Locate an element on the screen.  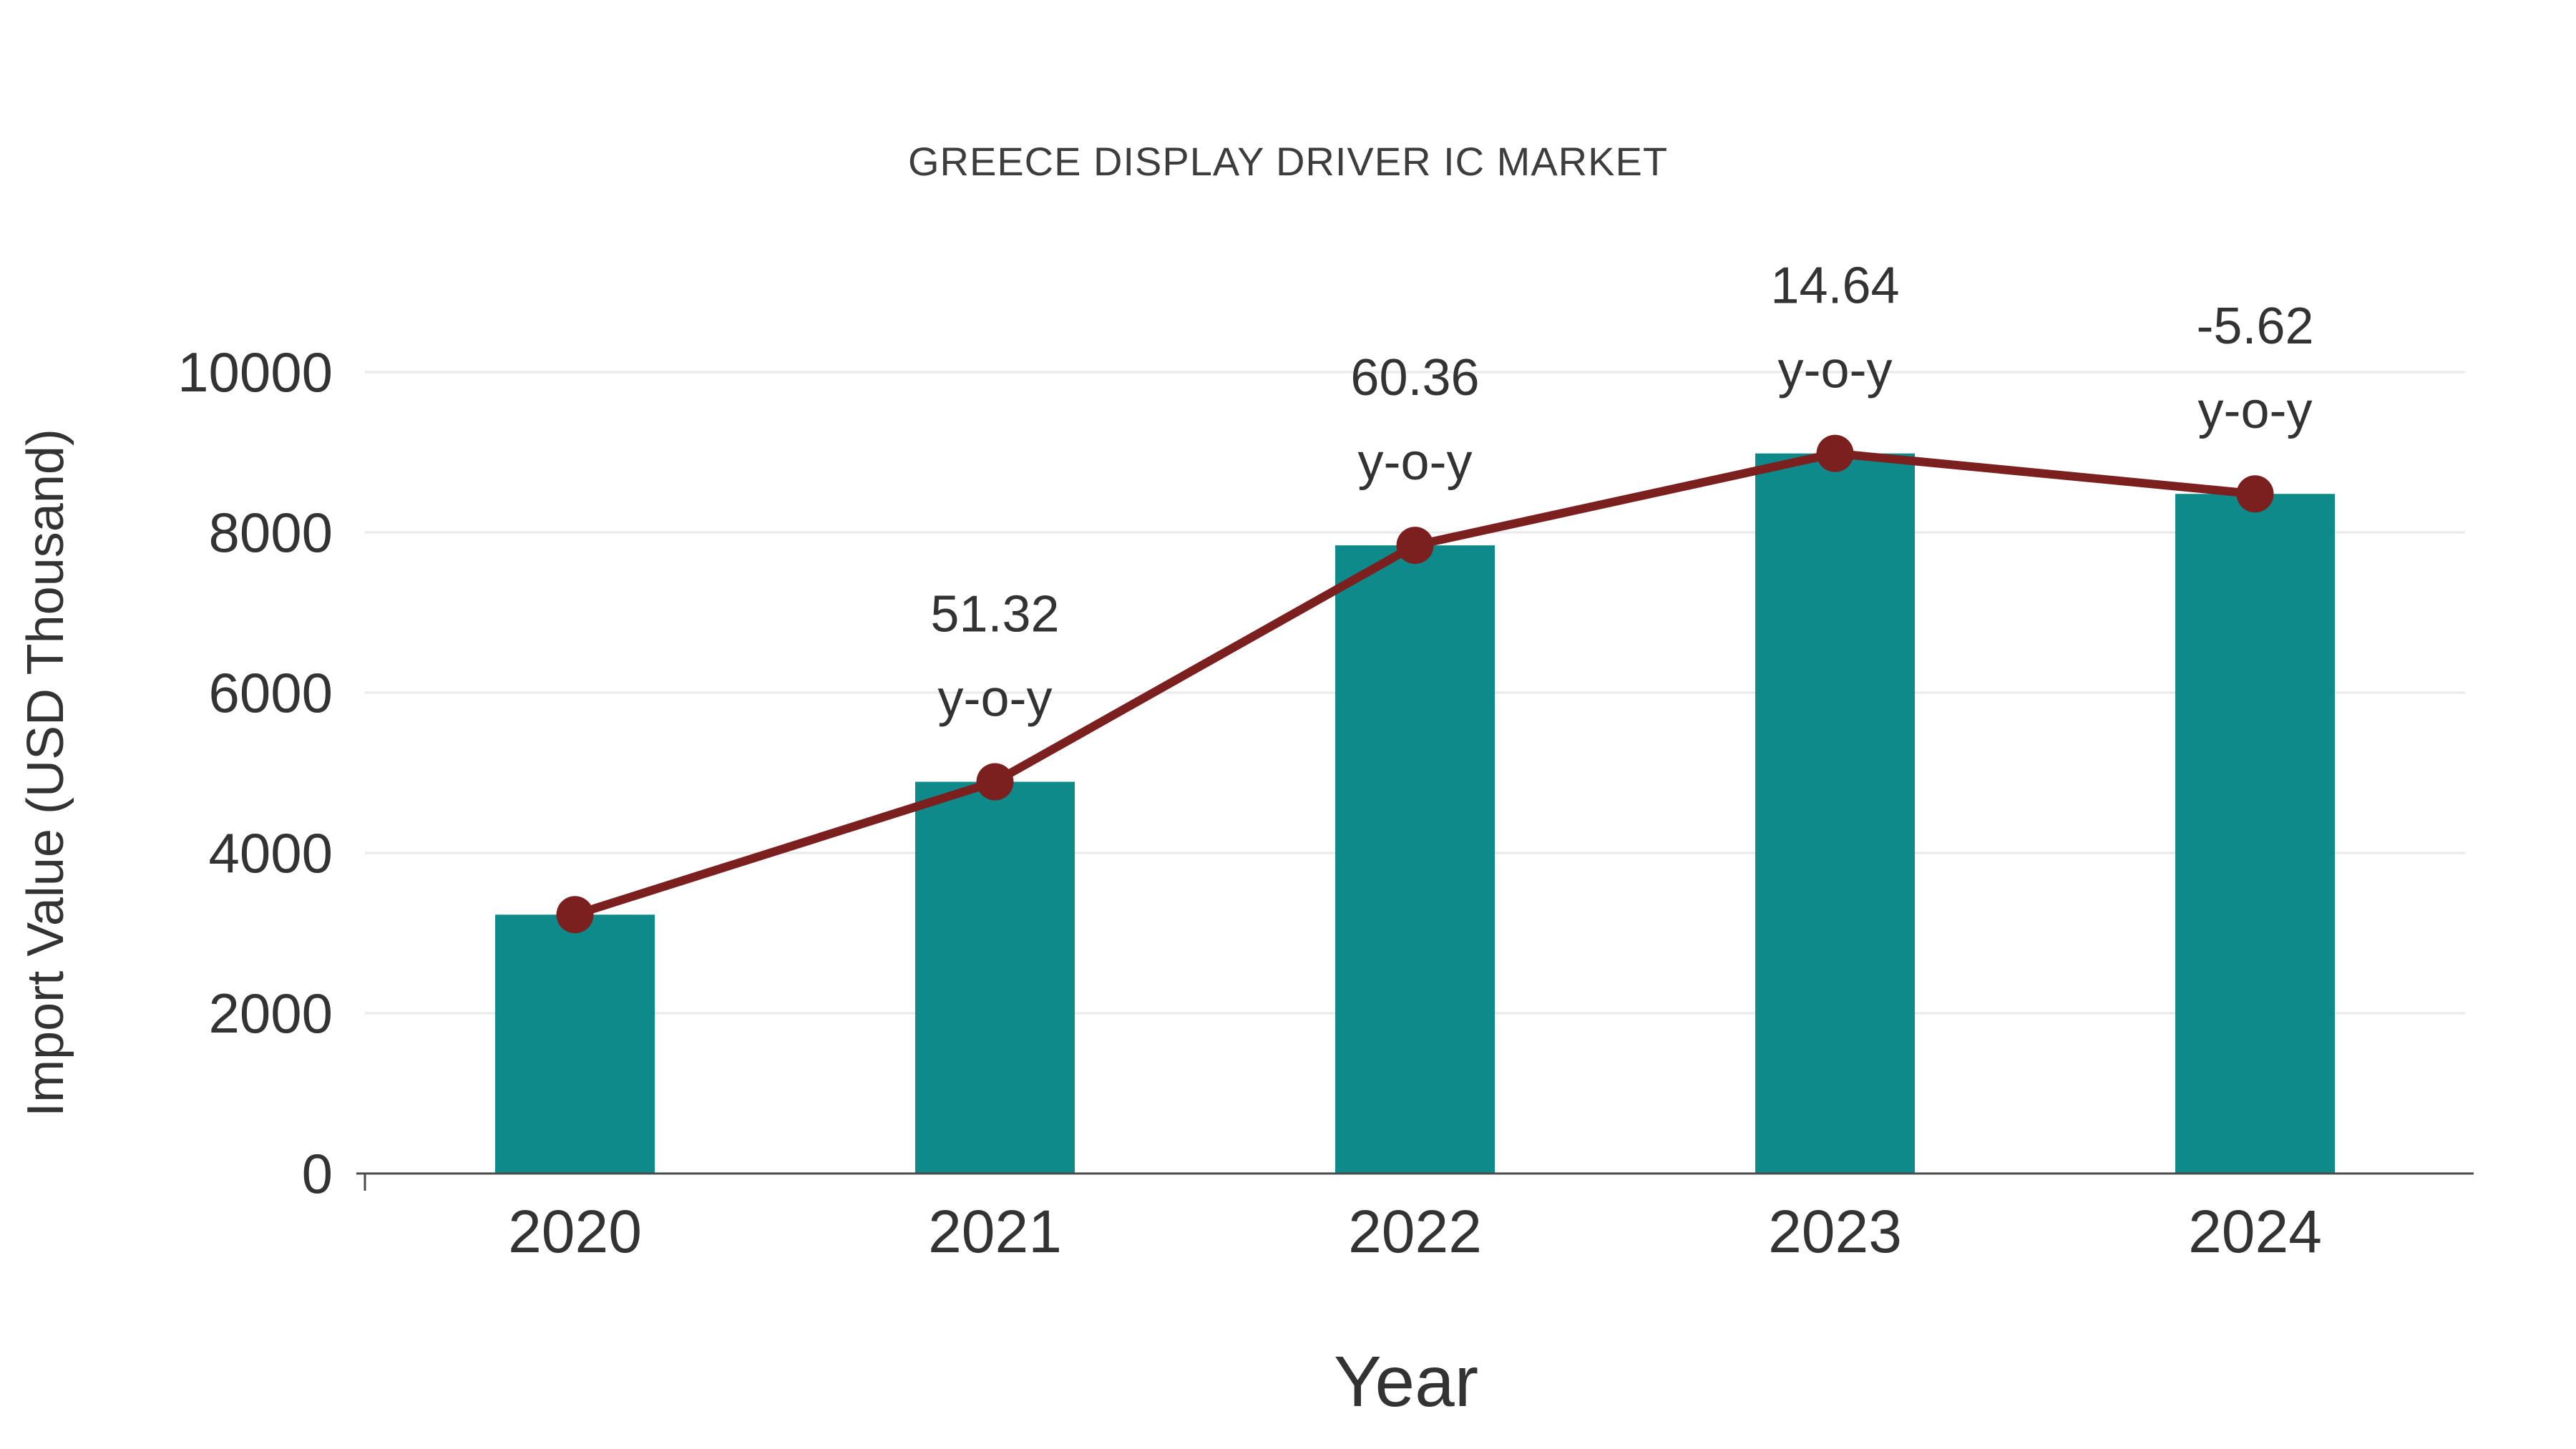
y-tick-label: 6000 is located at coordinates (270, 692).